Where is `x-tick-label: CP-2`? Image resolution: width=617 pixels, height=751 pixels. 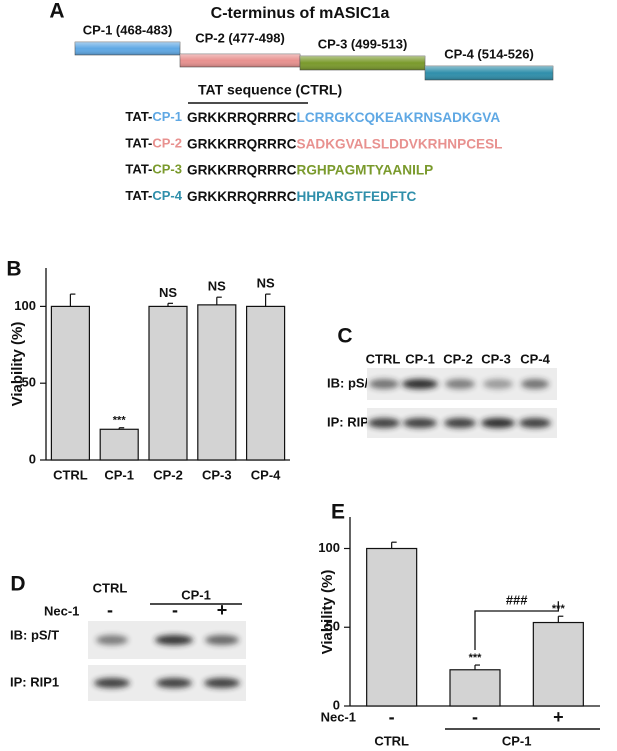
x-tick-label: CP-2 is located at coordinates (168, 474).